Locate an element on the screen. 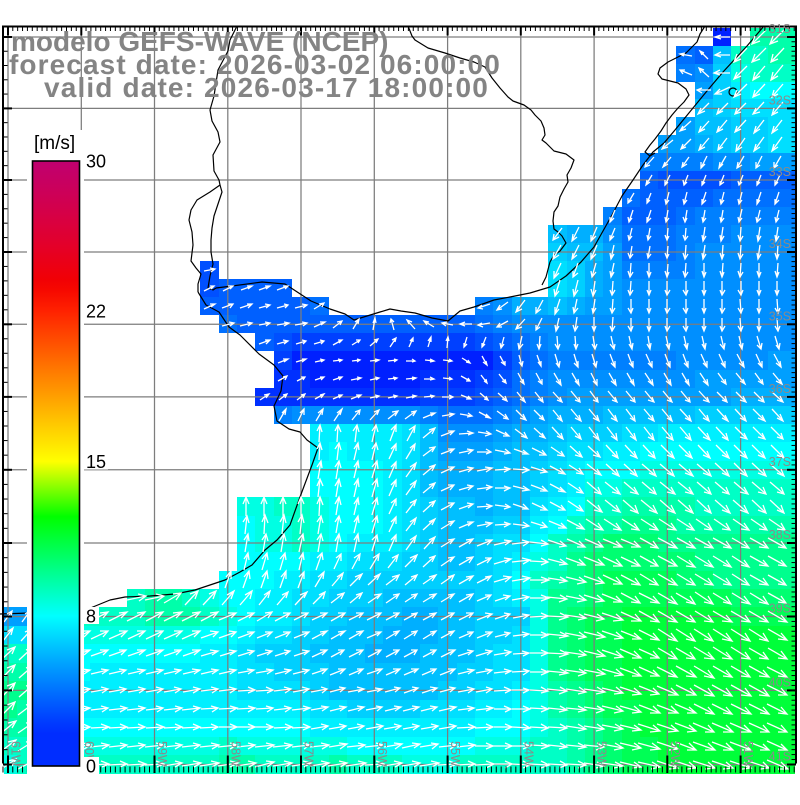 This screenshot has width=800, height=805. svg-text: 59W is located at coordinates (162, 754).